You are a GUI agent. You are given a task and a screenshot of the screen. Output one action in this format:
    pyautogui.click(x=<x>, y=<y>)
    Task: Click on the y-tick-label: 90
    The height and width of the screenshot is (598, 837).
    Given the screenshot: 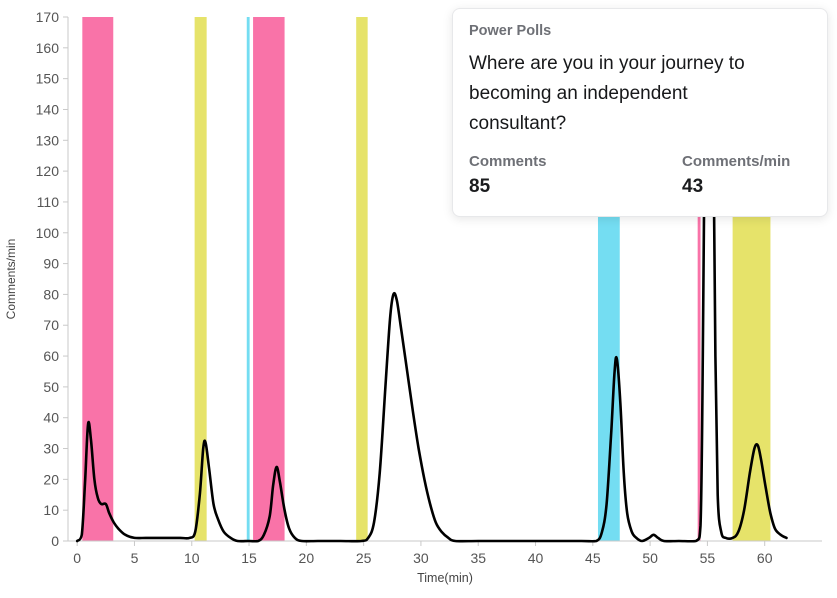 What is the action you would take?
    pyautogui.click(x=51, y=264)
    